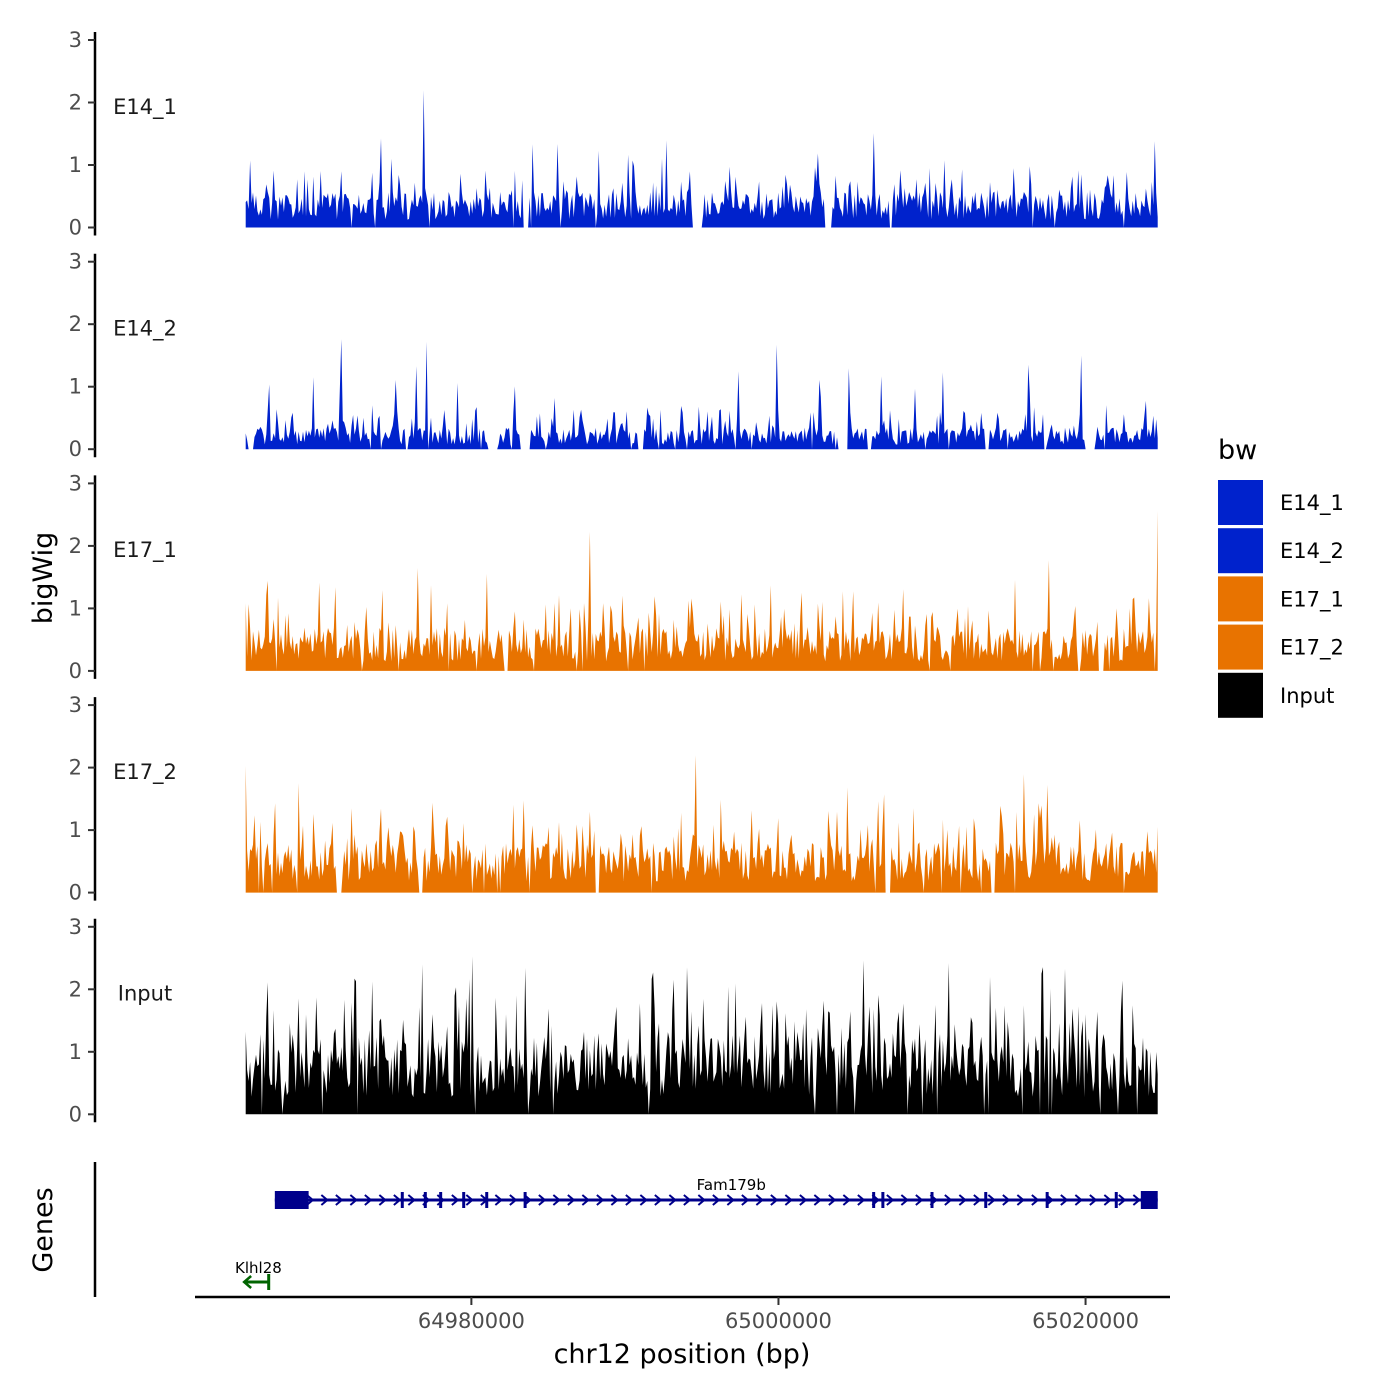 The image size is (1400, 1400). What do you see at coordinates (696, 1233) in the screenshot?
I see `genes-layer: Fam179b Klhl28` at bounding box center [696, 1233].